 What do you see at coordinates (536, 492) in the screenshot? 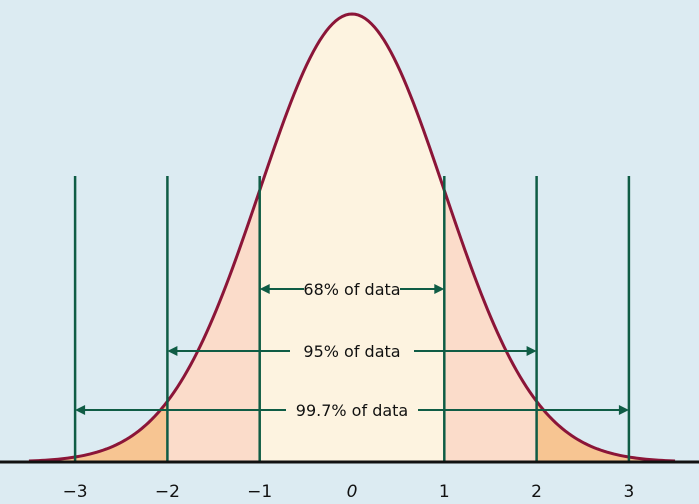
I see `x-tick-label: 2` at bounding box center [536, 492].